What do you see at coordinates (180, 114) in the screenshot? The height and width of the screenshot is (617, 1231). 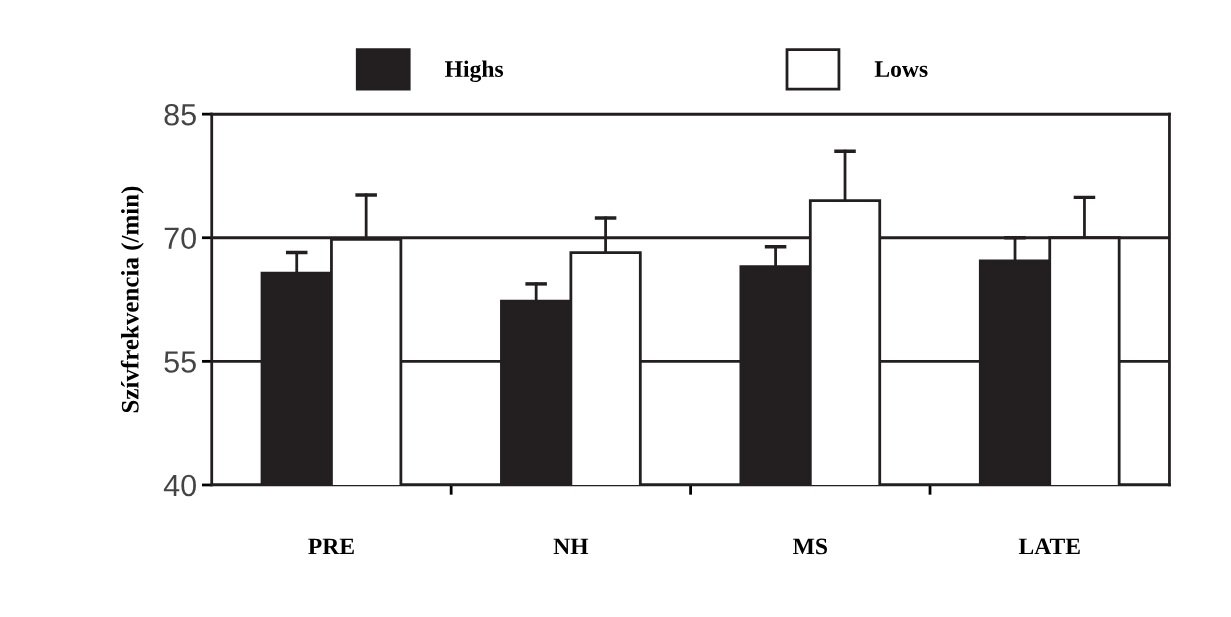 I see `y-tick-label: 85` at bounding box center [180, 114].